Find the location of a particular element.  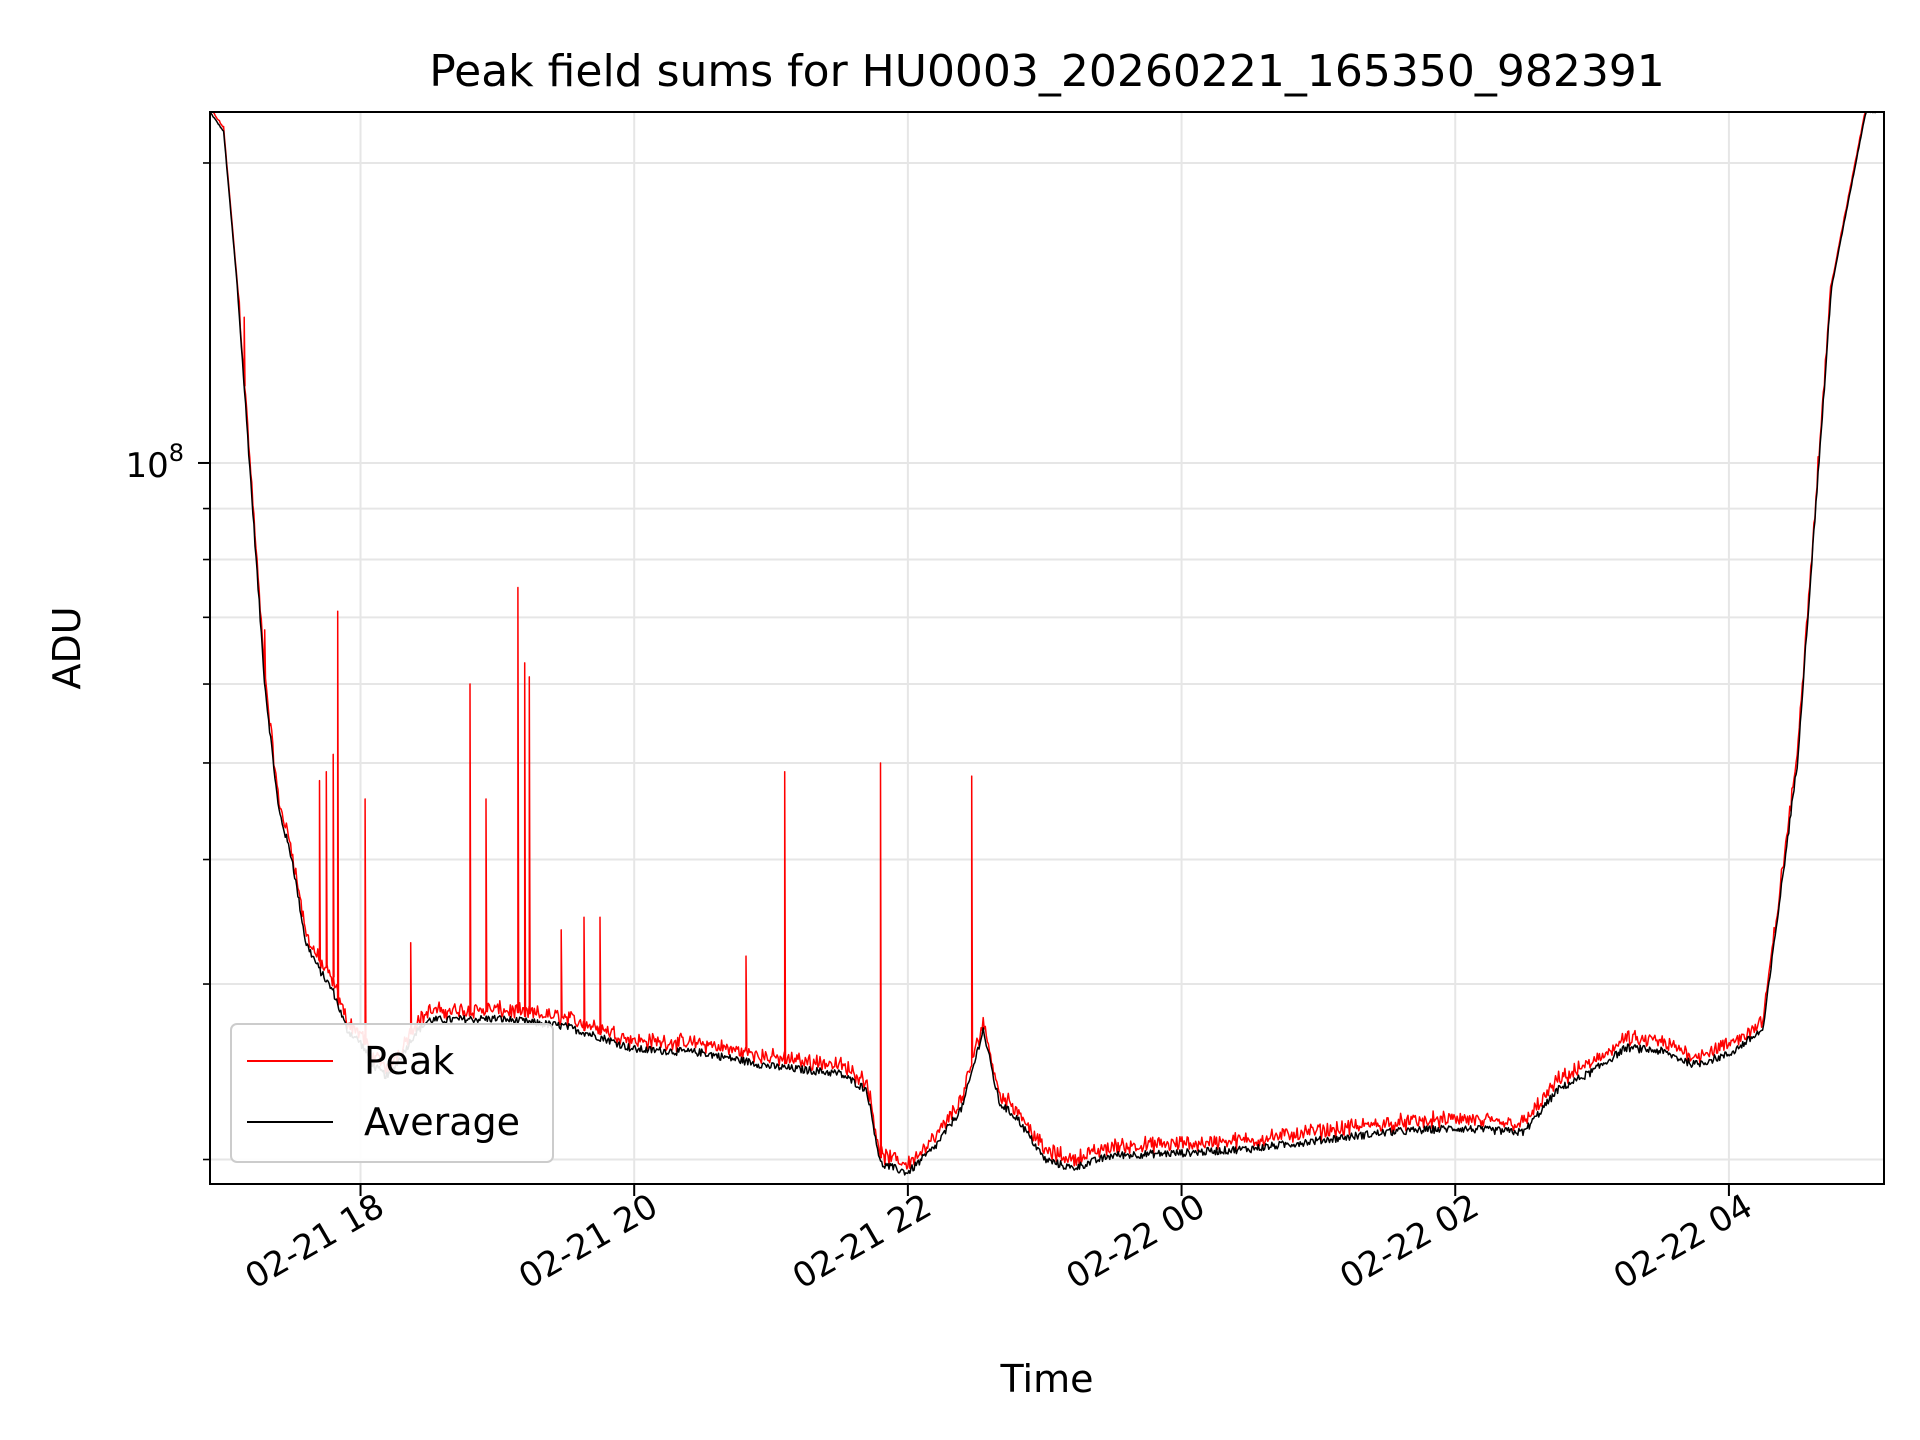

legend-label-average: Average is located at coordinates (442, 1122).